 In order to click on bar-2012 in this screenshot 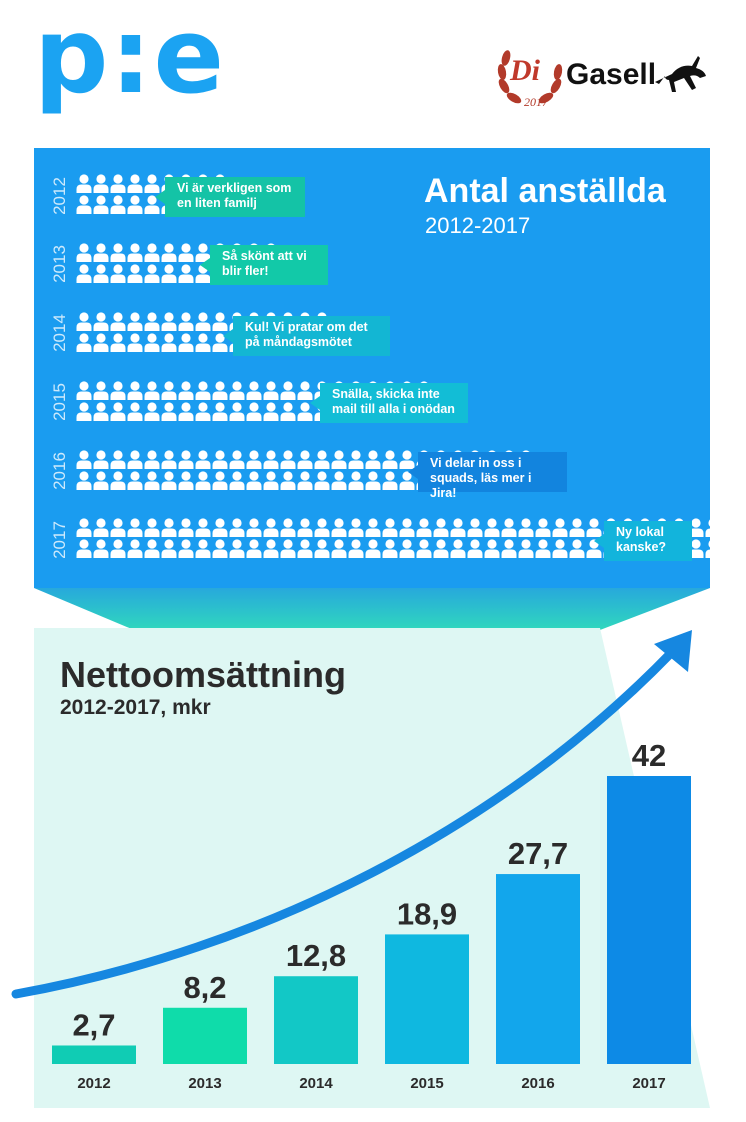, I will do `click(94, 1054)`.